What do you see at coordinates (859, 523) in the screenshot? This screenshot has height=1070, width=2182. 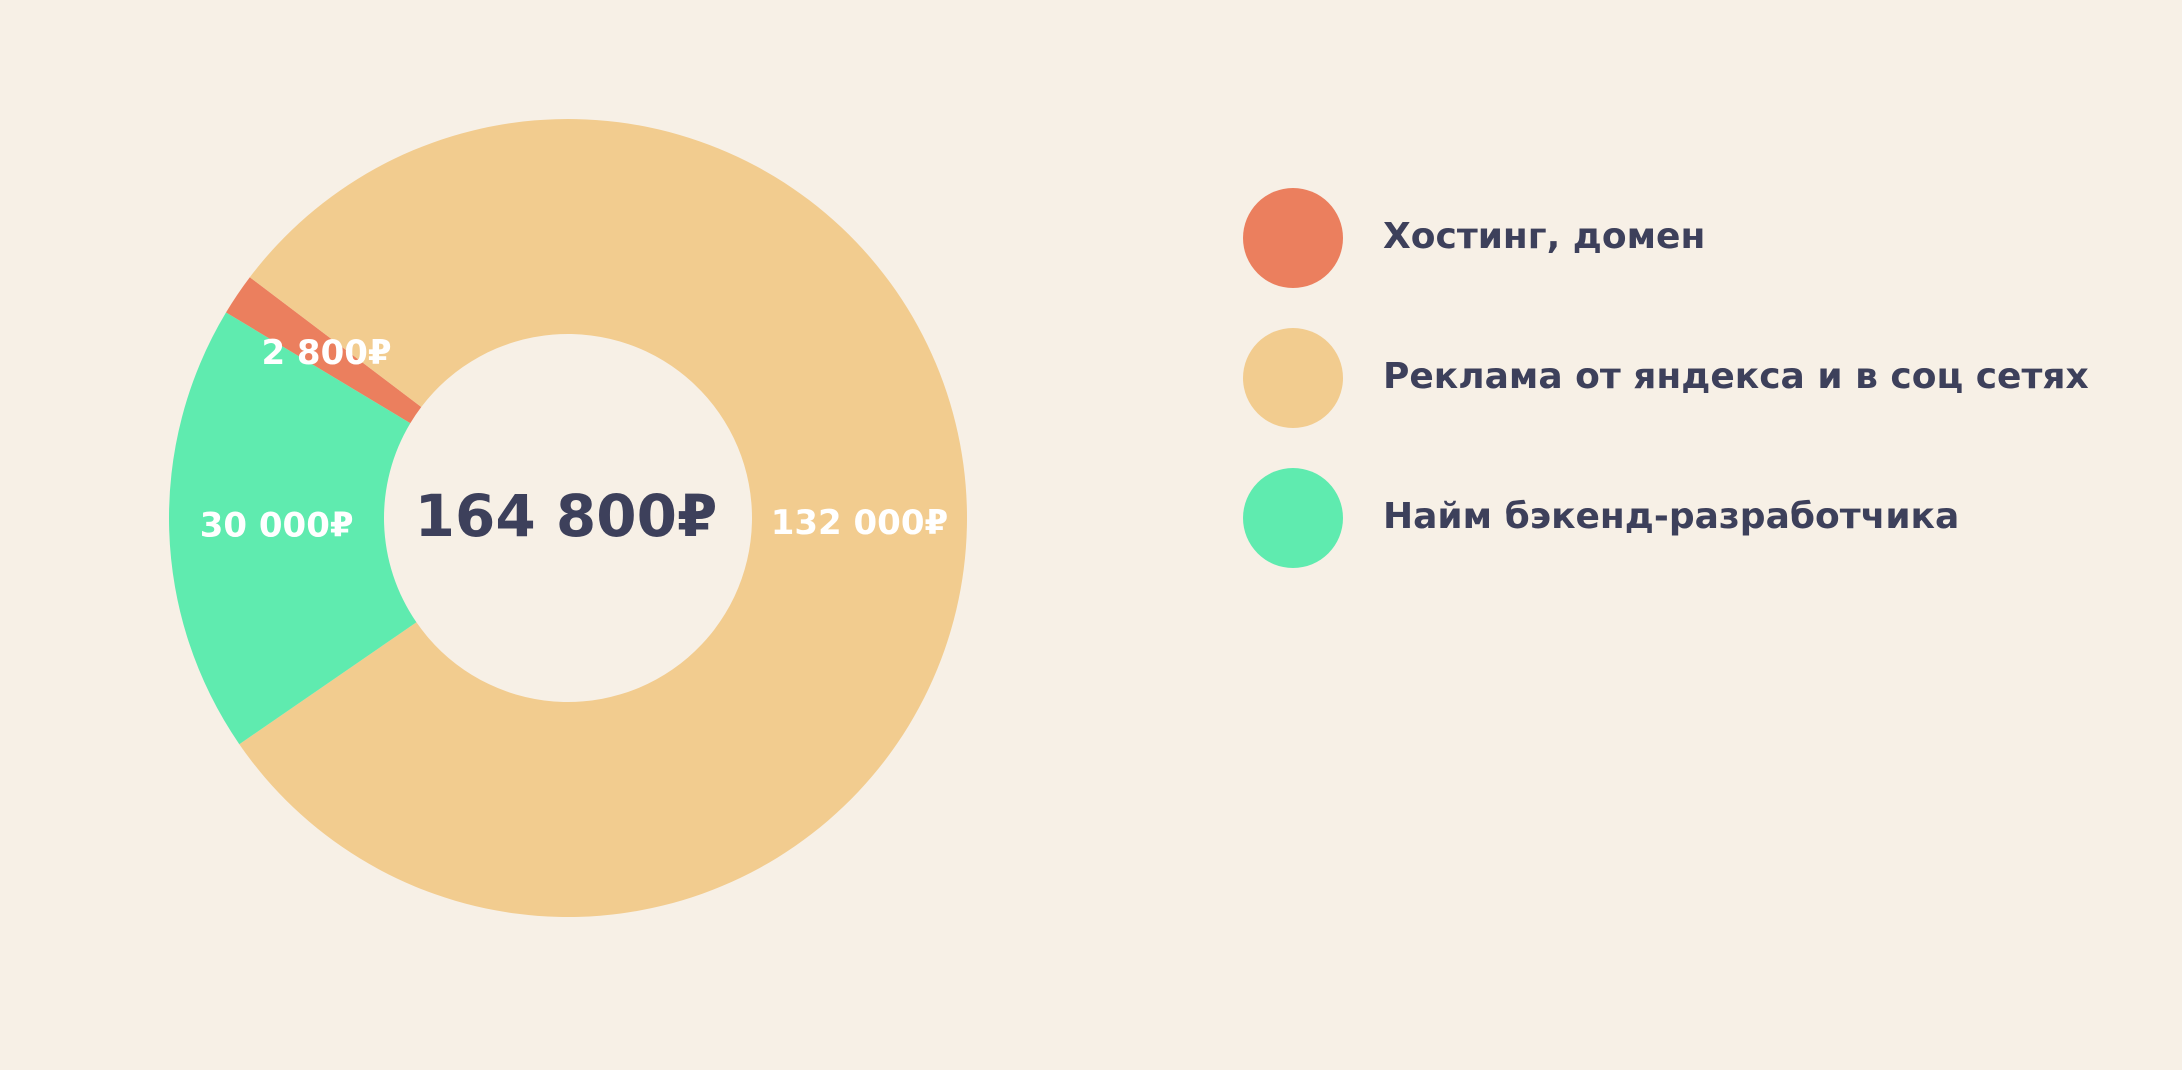 I see `slice-value-label: 132 000₽` at bounding box center [859, 523].